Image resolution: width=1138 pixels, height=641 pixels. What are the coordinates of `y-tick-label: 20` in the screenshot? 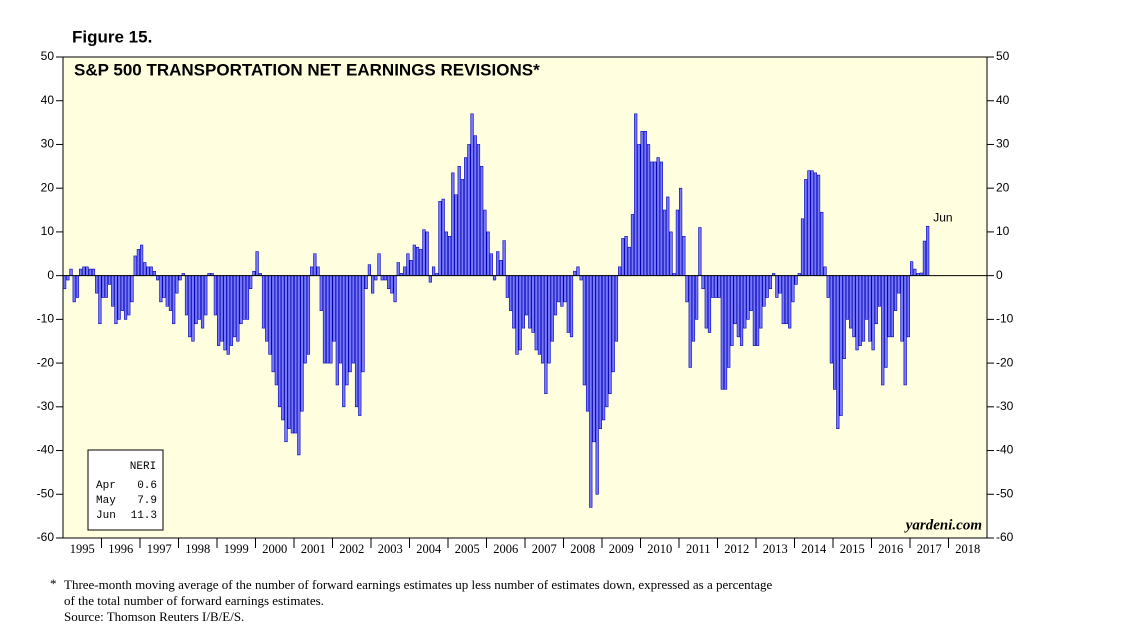 It's located at (48, 187).